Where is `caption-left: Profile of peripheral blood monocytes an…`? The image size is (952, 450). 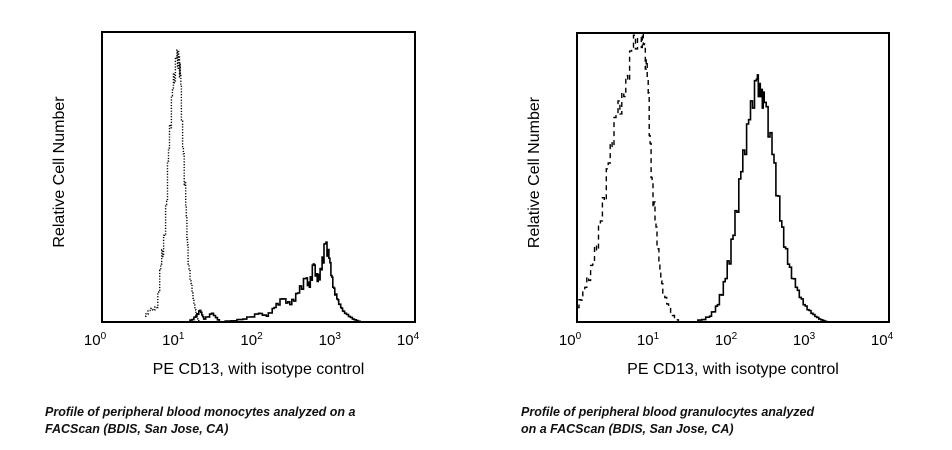 caption-left: Profile of peripheral blood monocytes an… is located at coordinates (200, 421).